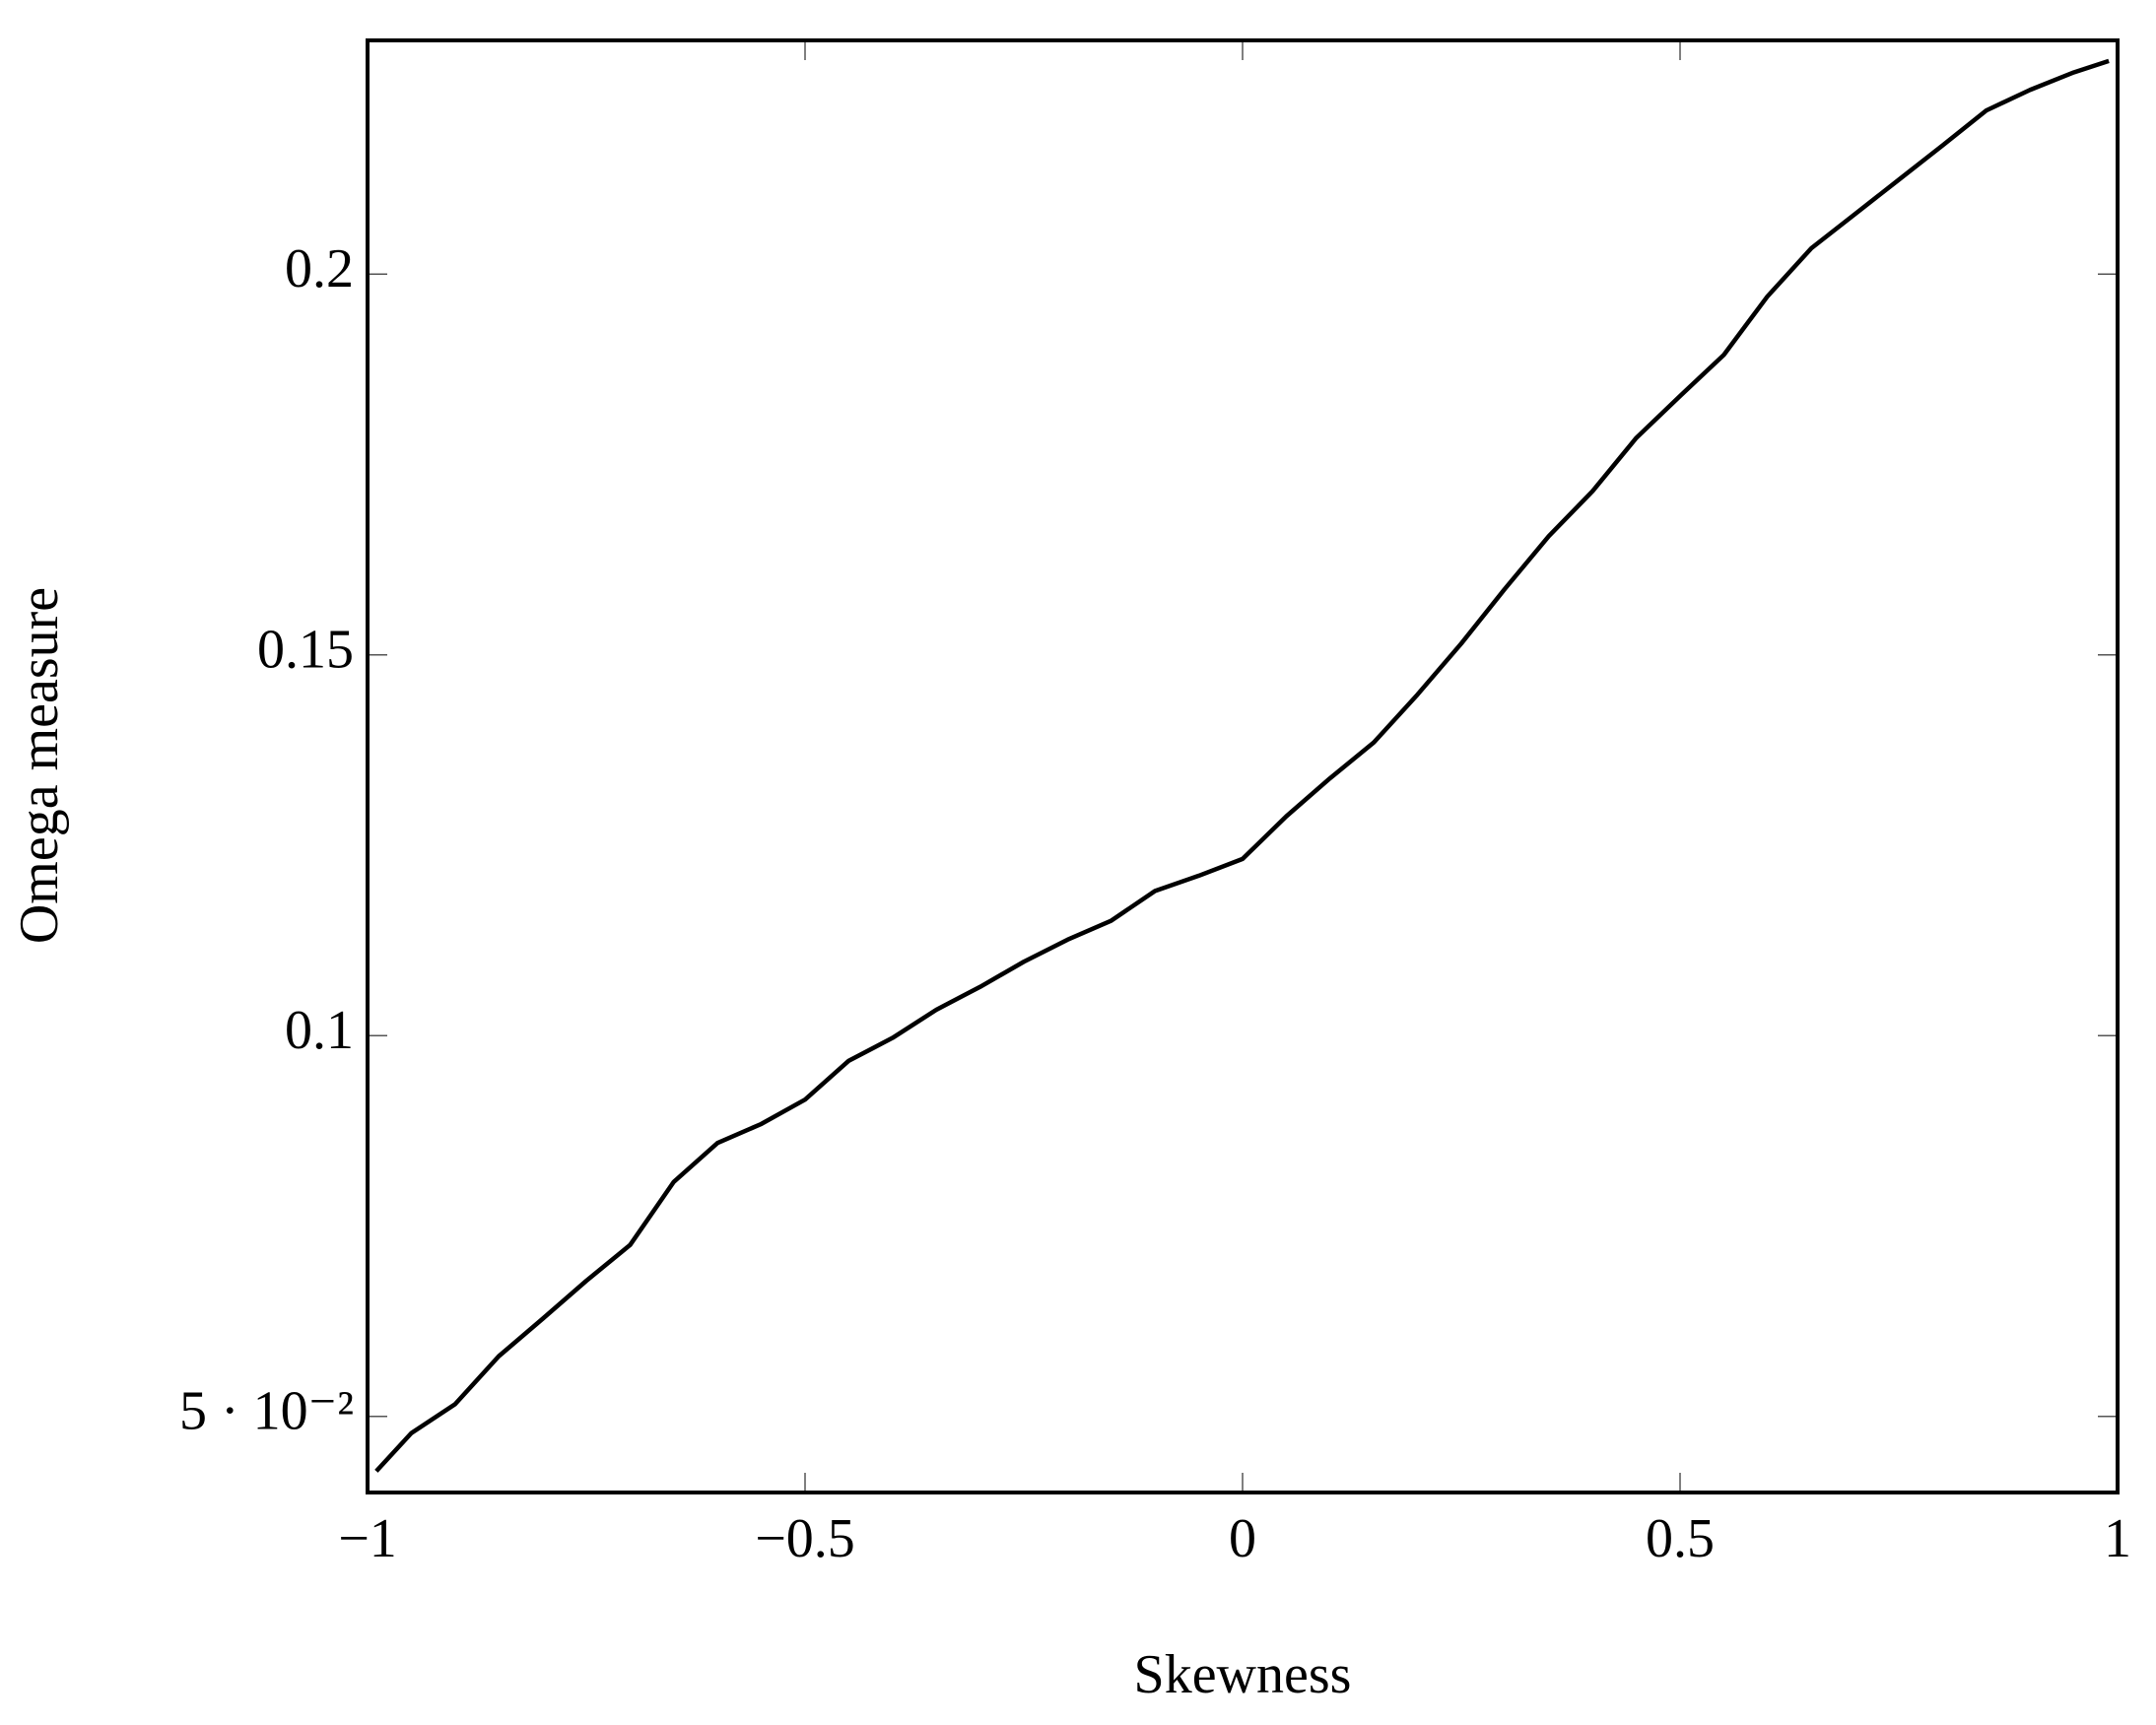 The width and height of the screenshot is (2156, 1725). I want to click on y-tick-label: 0.1, so click(319, 1030).